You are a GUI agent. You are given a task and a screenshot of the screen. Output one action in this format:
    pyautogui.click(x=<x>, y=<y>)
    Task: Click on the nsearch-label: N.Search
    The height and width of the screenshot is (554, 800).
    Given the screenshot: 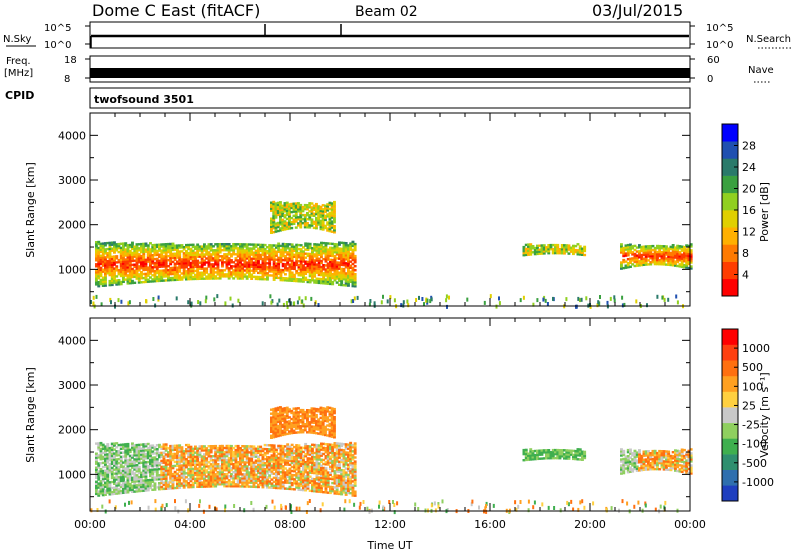 What is the action you would take?
    pyautogui.click(x=768, y=39)
    